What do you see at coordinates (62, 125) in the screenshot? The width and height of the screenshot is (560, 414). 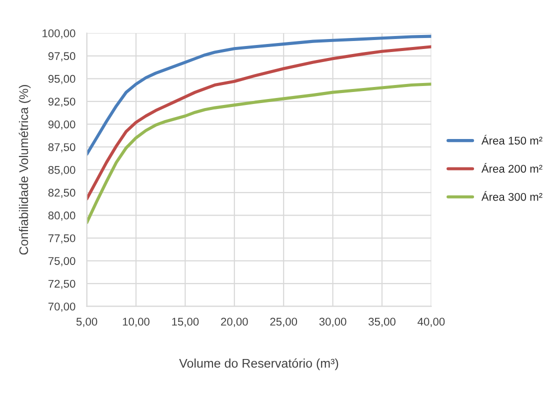 I see `y-tick-label: 90,00` at bounding box center [62, 125].